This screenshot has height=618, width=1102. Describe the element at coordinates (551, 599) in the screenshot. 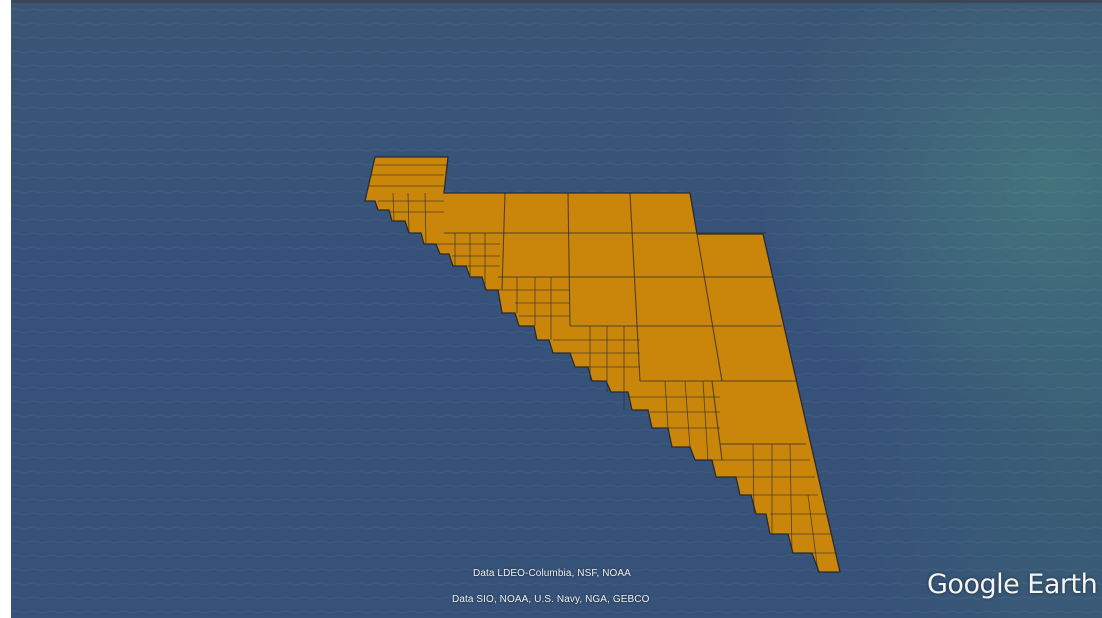

I see `attribution-line-2: Data SIO, NOAA, U.S. Navy, NGA, GEBCO` at that location.